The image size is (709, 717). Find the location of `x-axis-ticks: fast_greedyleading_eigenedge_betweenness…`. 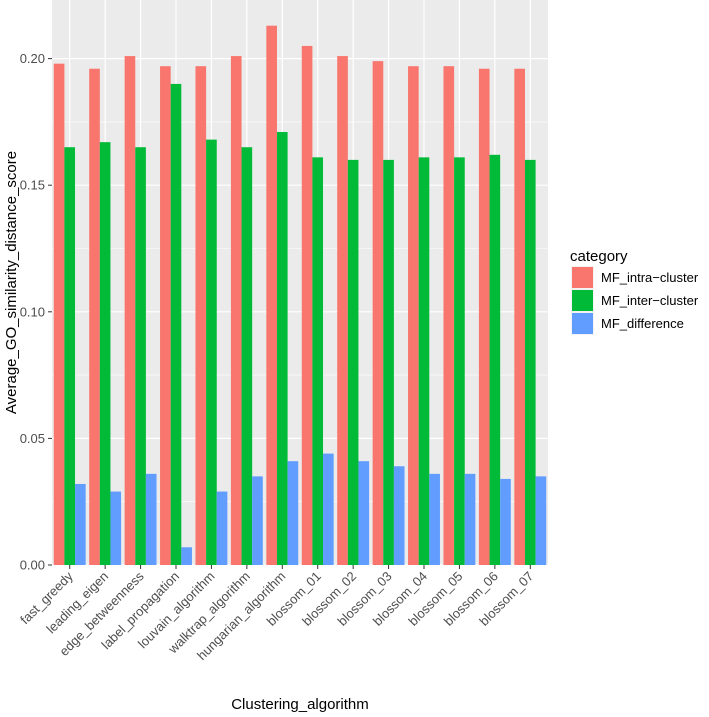

x-axis-ticks: fast_greedyleading_eigenedge_betweenness… is located at coordinates (276, 614).